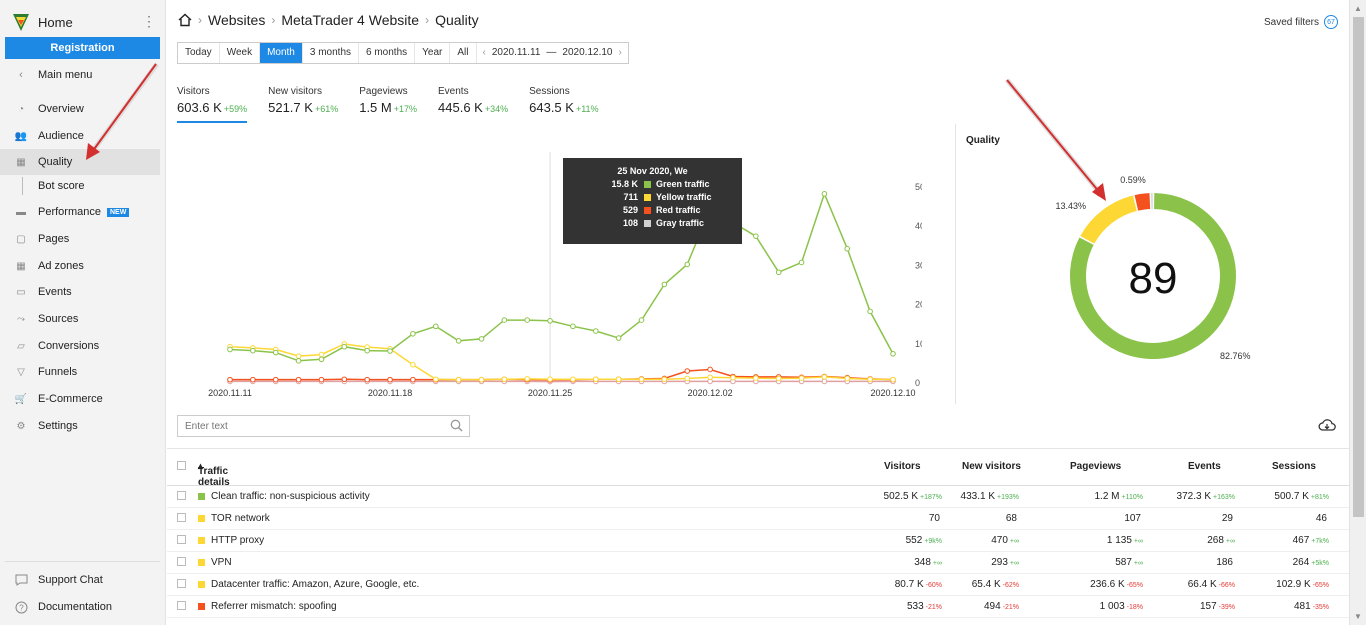 The height and width of the screenshot is (625, 1366). What do you see at coordinates (80, 212) in the screenshot?
I see `sidebar-item-performance: ▬ Performance NEW` at bounding box center [80, 212].